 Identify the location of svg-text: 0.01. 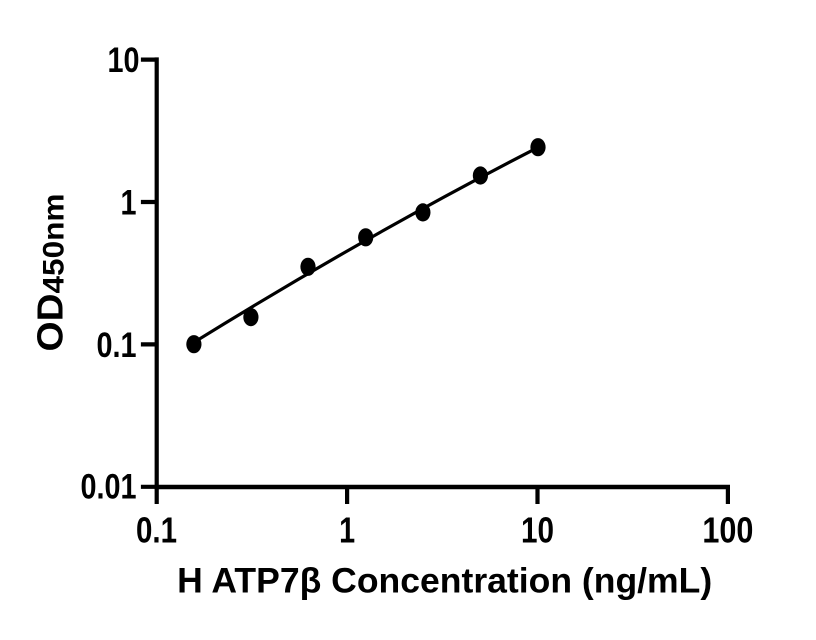
(109, 487).